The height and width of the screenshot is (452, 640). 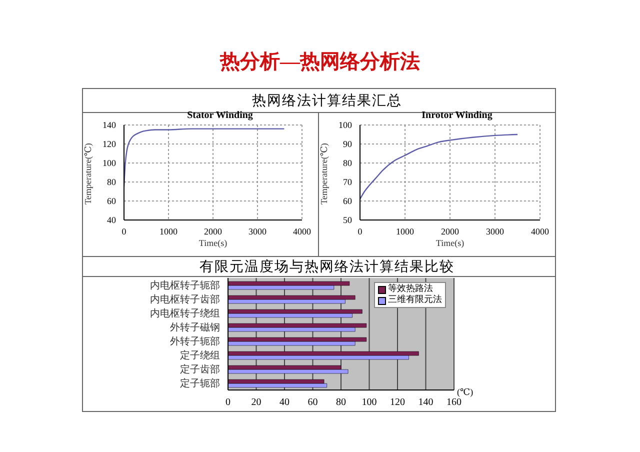 What do you see at coordinates (185, 314) in the screenshot?
I see `y-tick-label: 内电枢转子绕组` at bounding box center [185, 314].